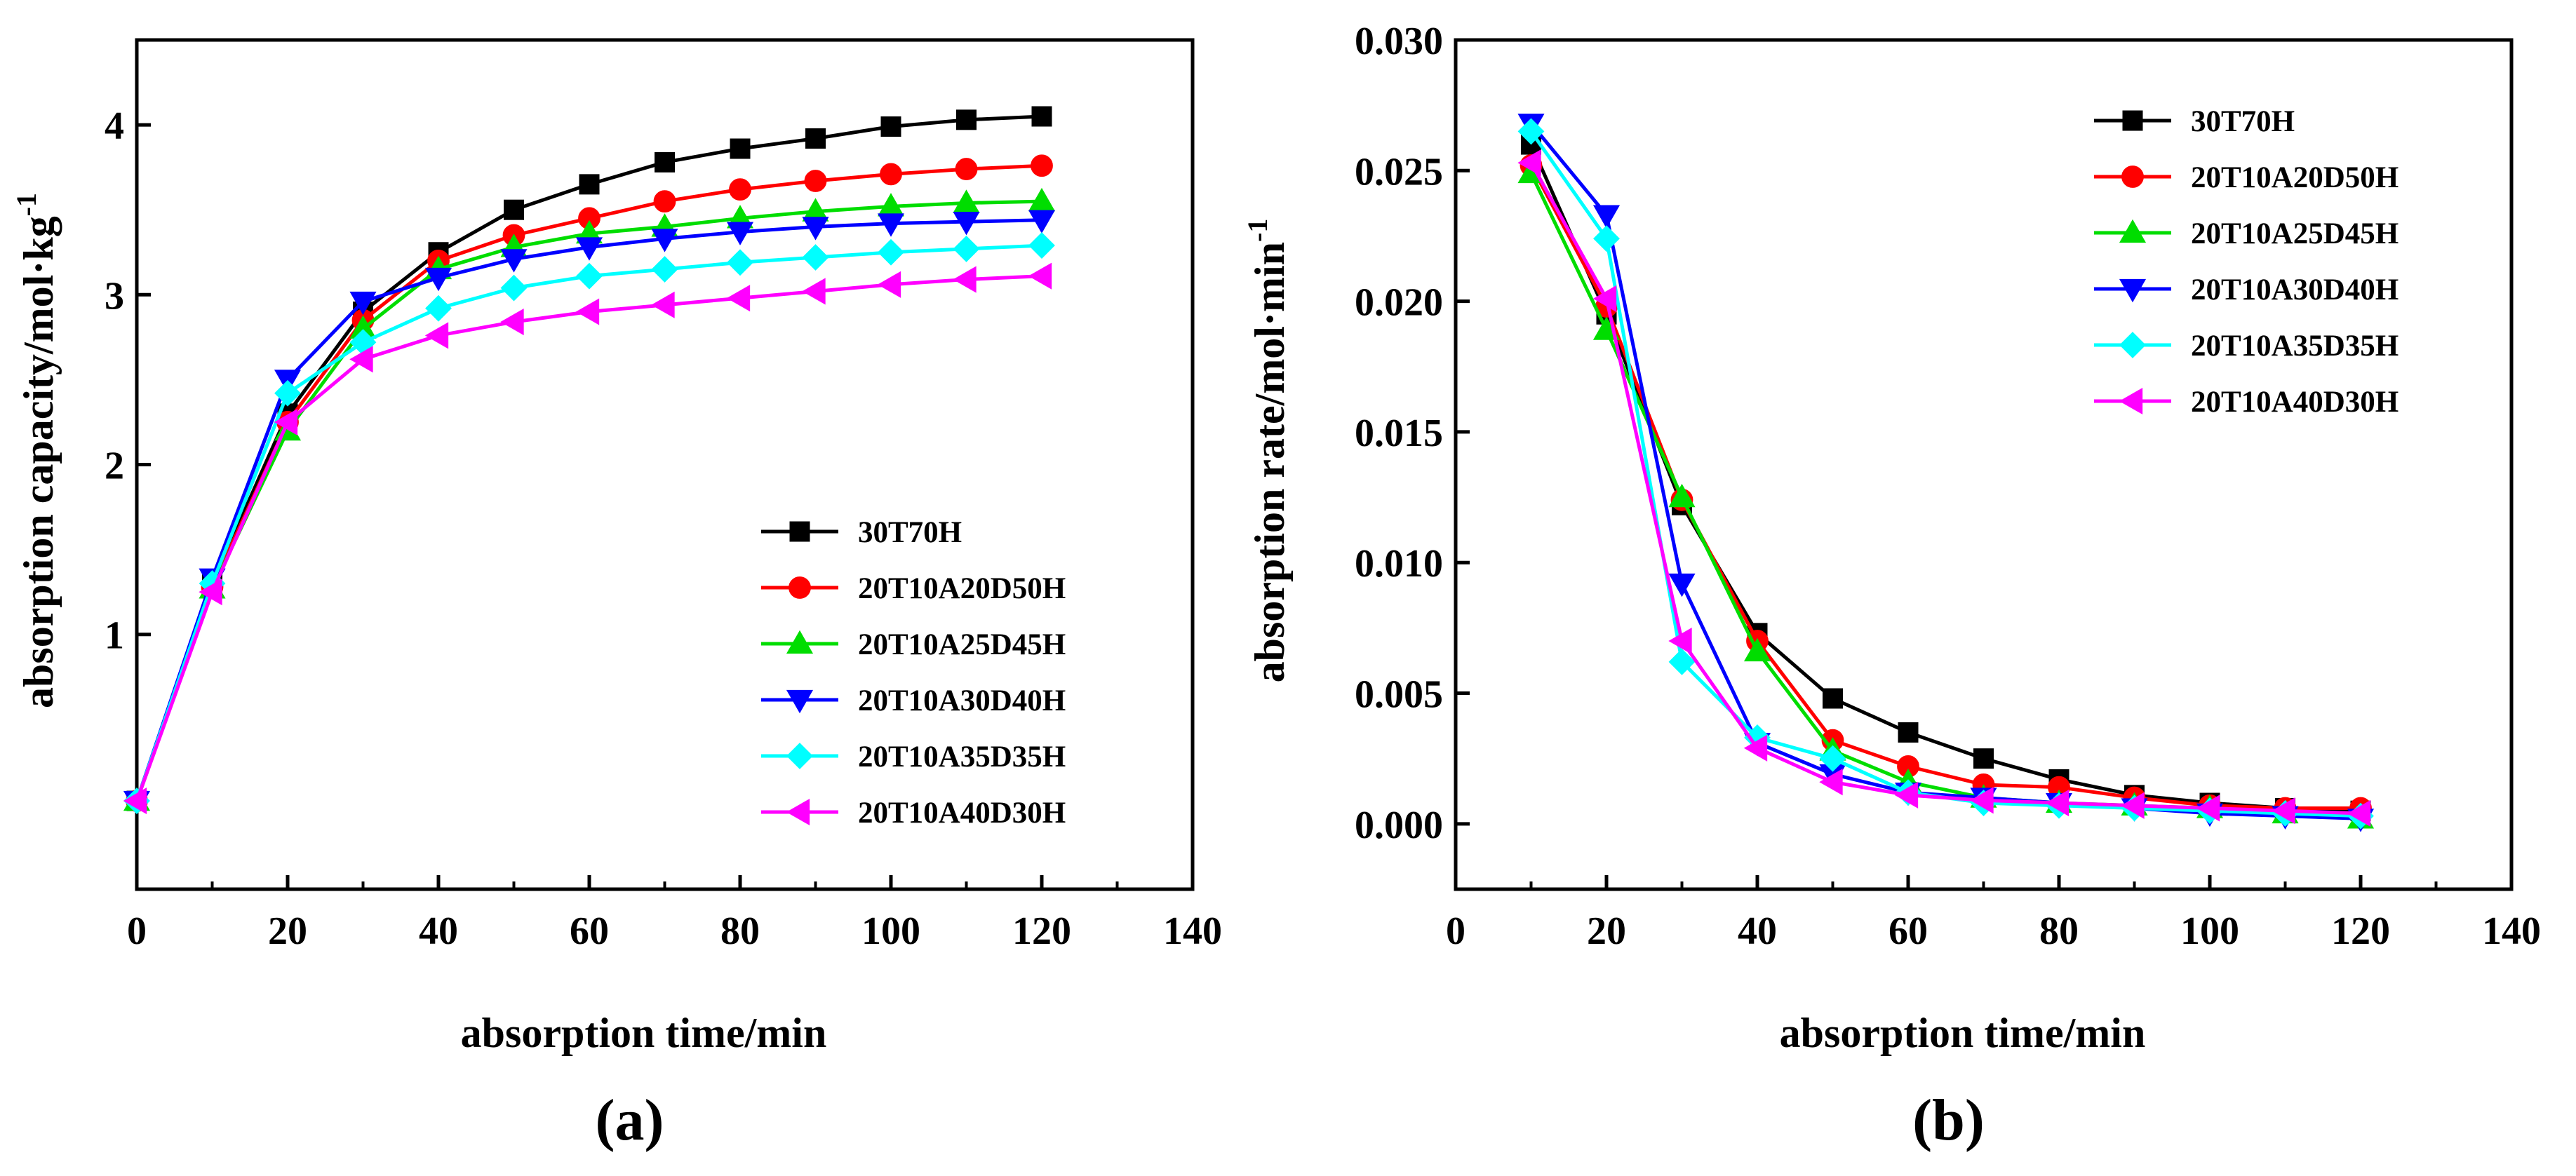  What do you see at coordinates (2295, 289) in the screenshot?
I see `legend-label: 20T10A30D40H` at bounding box center [2295, 289].